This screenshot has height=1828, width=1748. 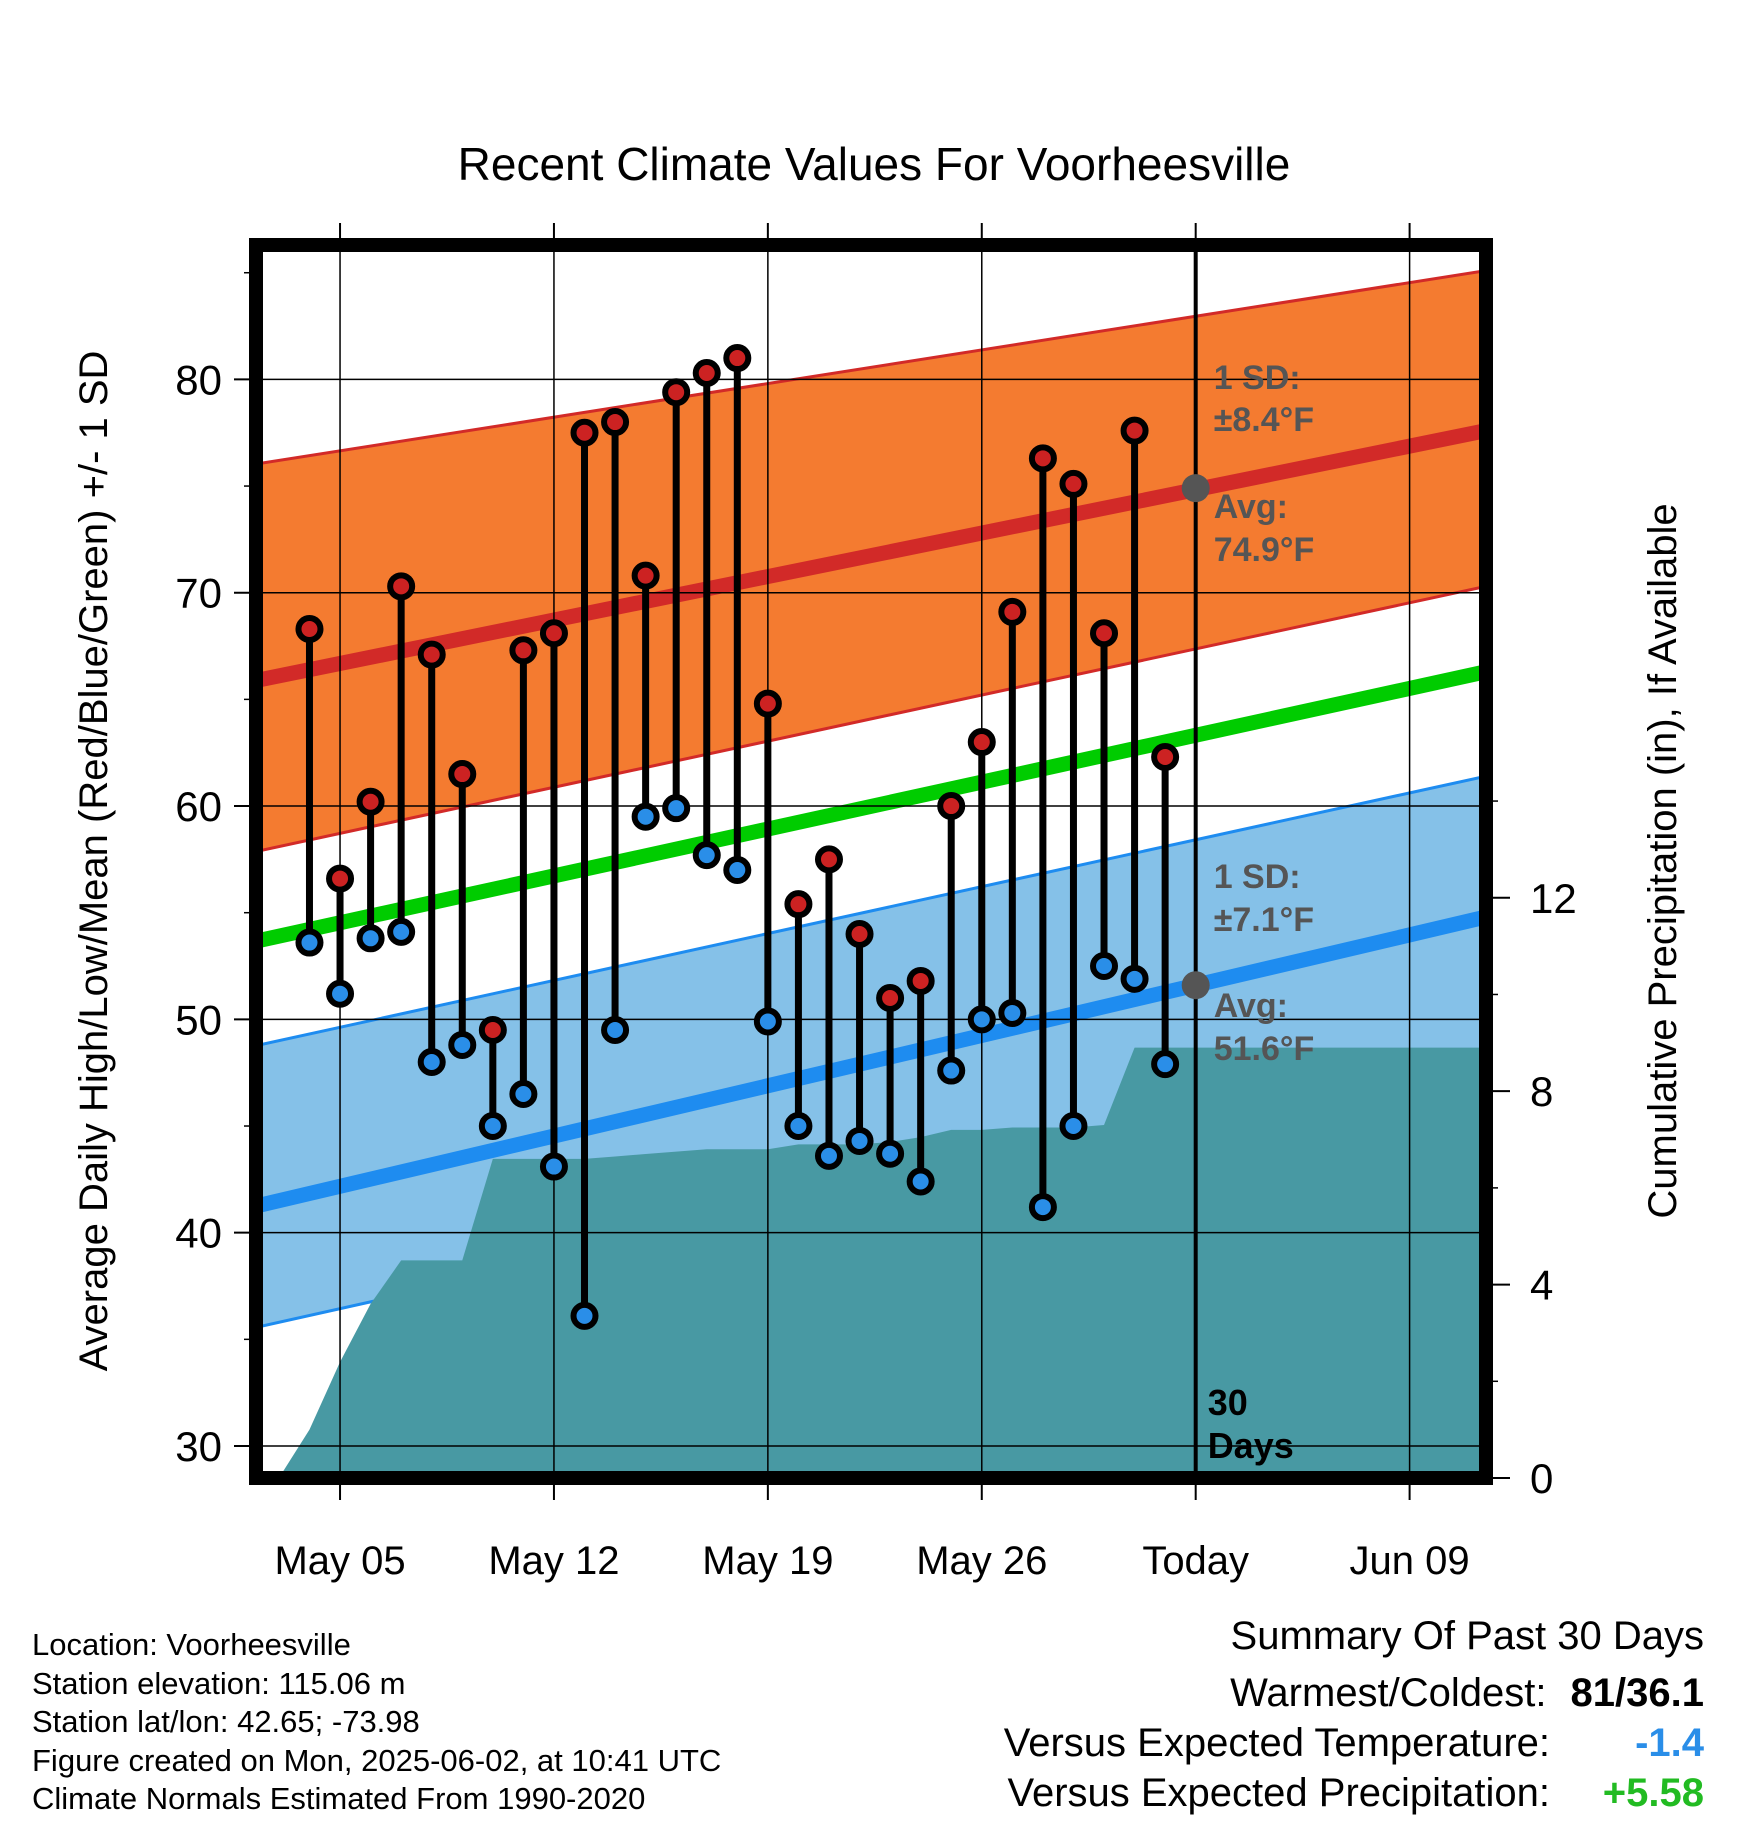 I want to click on y2-tick-label: 0, so click(x=1541, y=1478).